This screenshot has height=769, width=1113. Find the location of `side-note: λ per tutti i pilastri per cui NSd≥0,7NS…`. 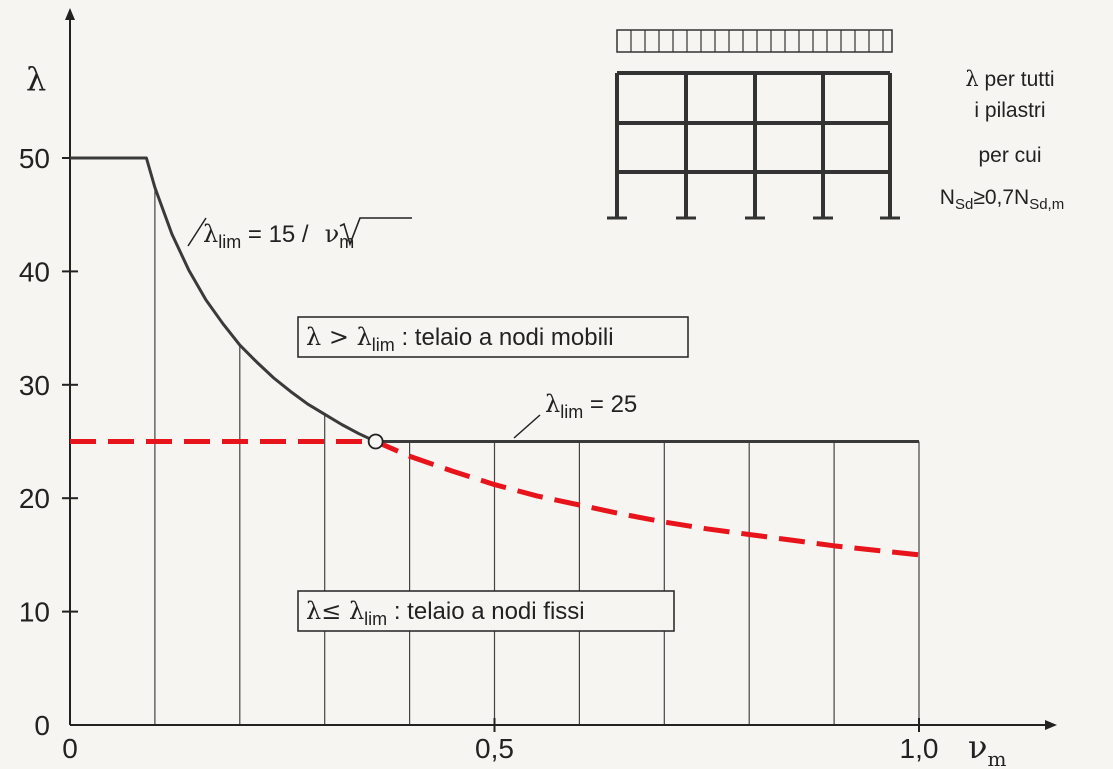

side-note: λ per tutti i pilastri per cui NSd≥0,7NS… is located at coordinates (1002, 140).